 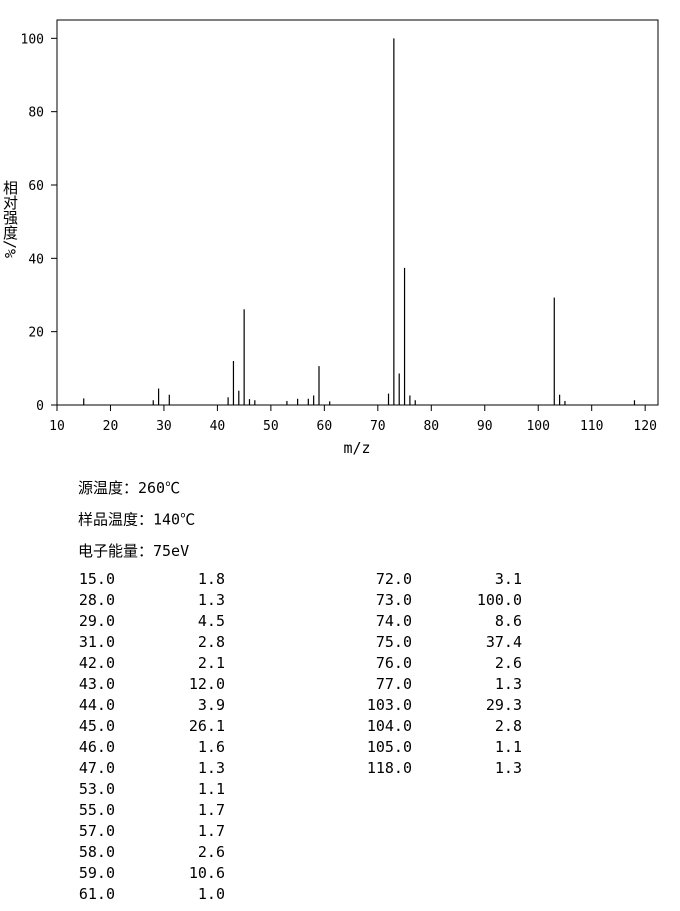 What do you see at coordinates (271, 426) in the screenshot?
I see `x-tick-label: 50` at bounding box center [271, 426].